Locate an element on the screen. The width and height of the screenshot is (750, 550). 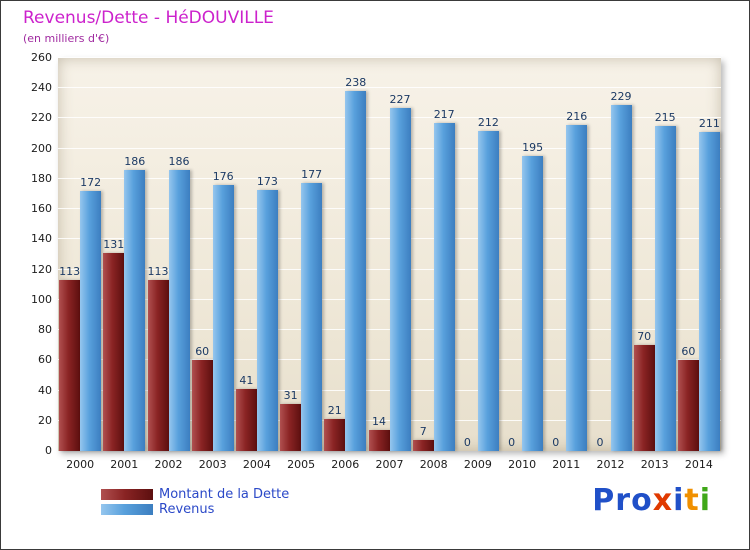
bar-dette-2002 is located at coordinates (158, 365).